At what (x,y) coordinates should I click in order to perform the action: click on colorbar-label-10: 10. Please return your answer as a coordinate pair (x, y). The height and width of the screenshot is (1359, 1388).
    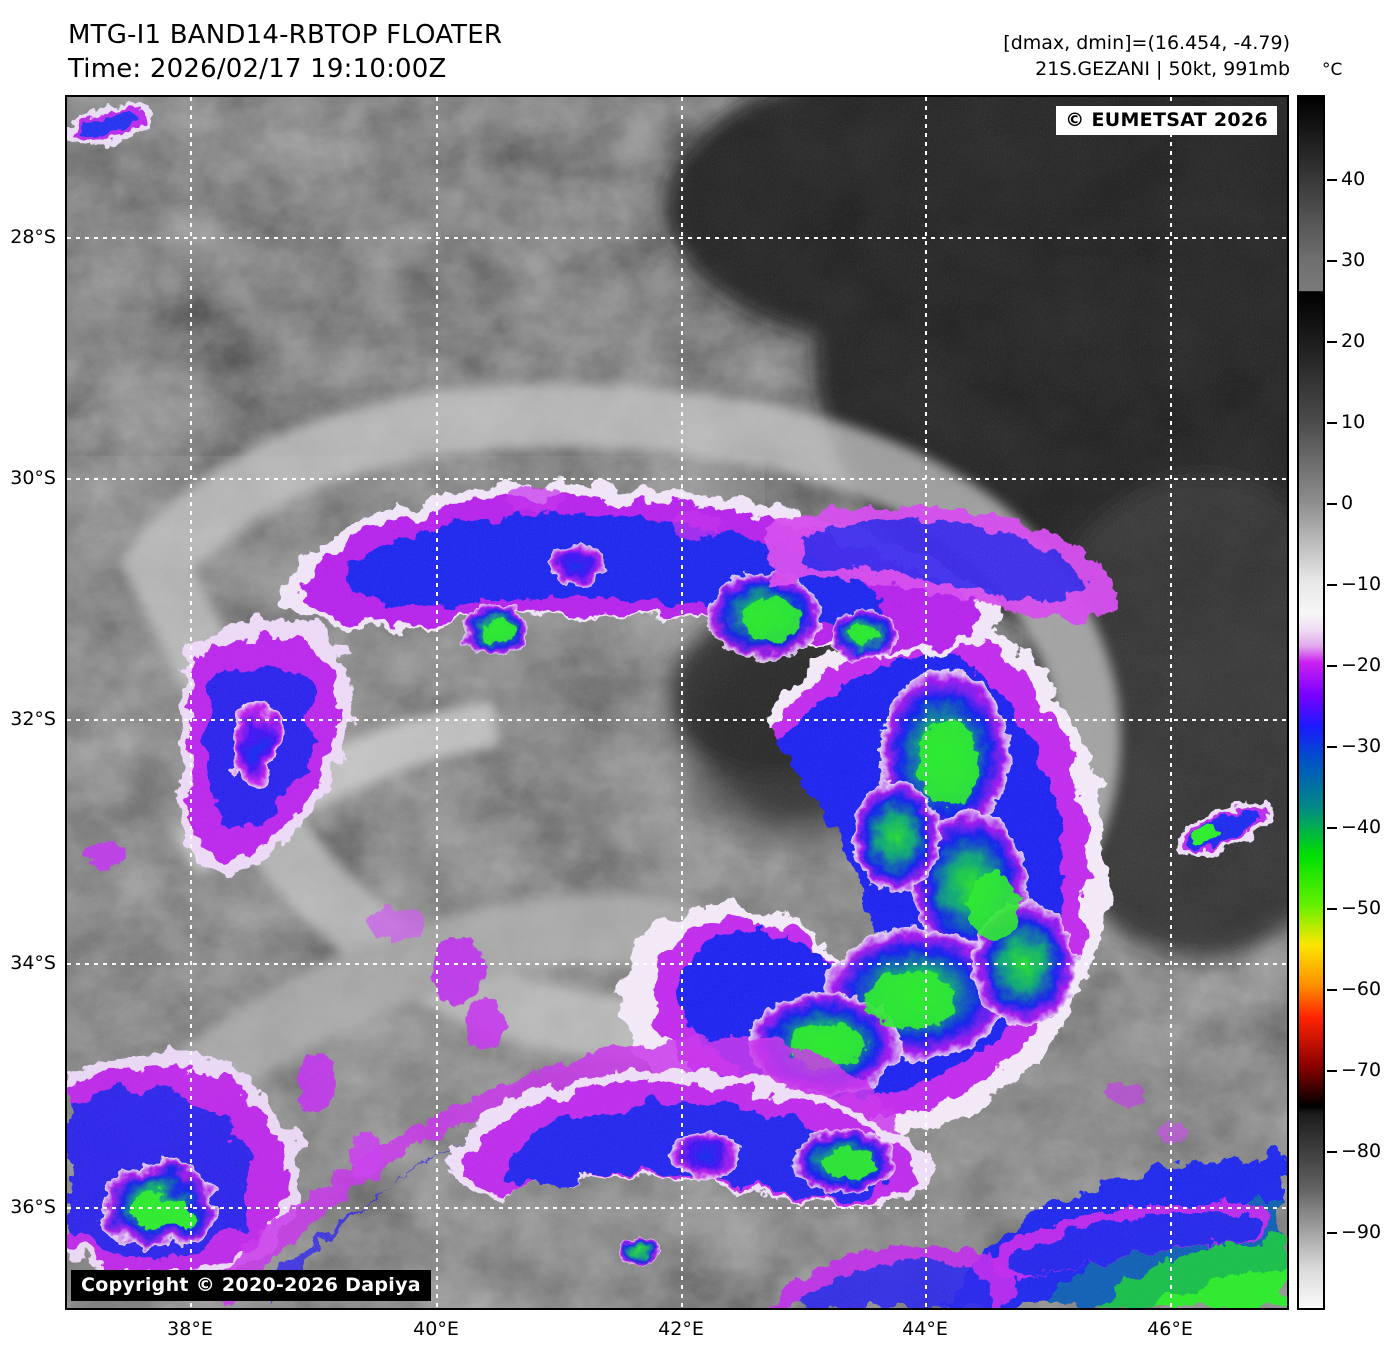
    Looking at the image, I should click on (1353, 422).